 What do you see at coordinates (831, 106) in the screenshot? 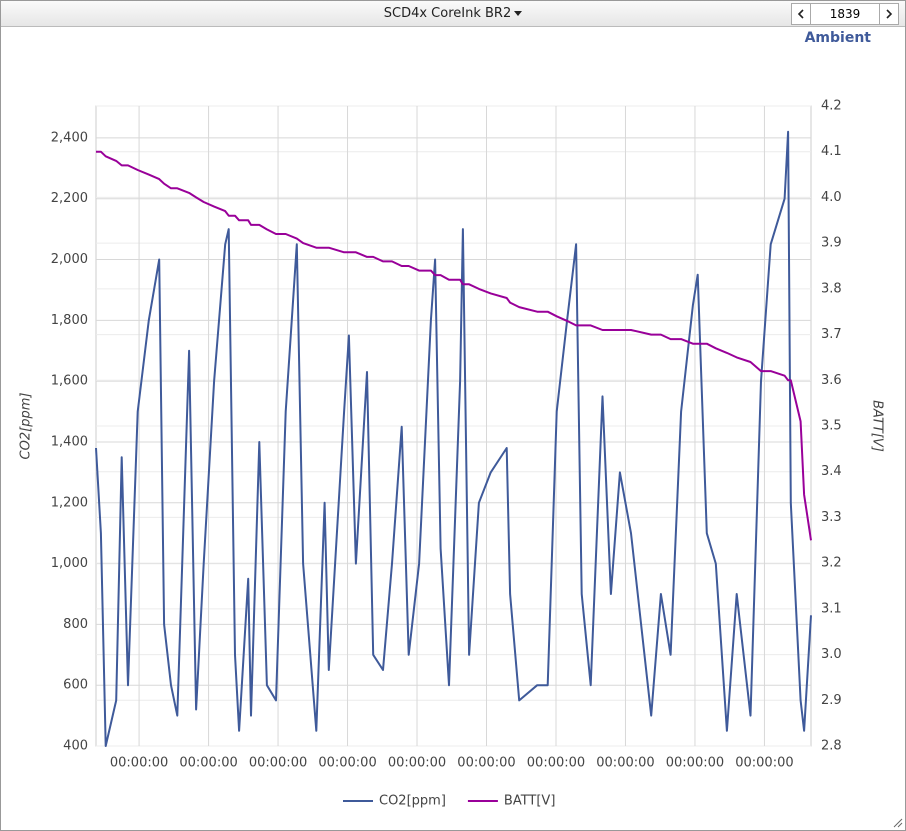
I see `y2-tick-label: 4.2` at bounding box center [831, 106].